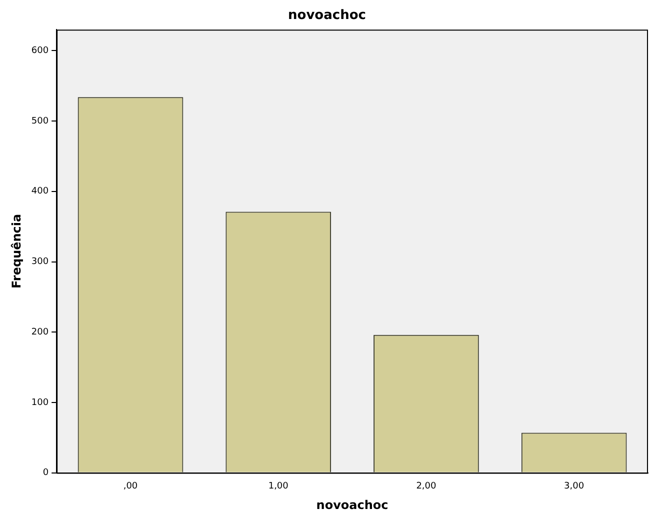 This screenshot has height=521, width=656. Describe the element at coordinates (45, 473) in the screenshot. I see `y-tick-label: 0` at that location.